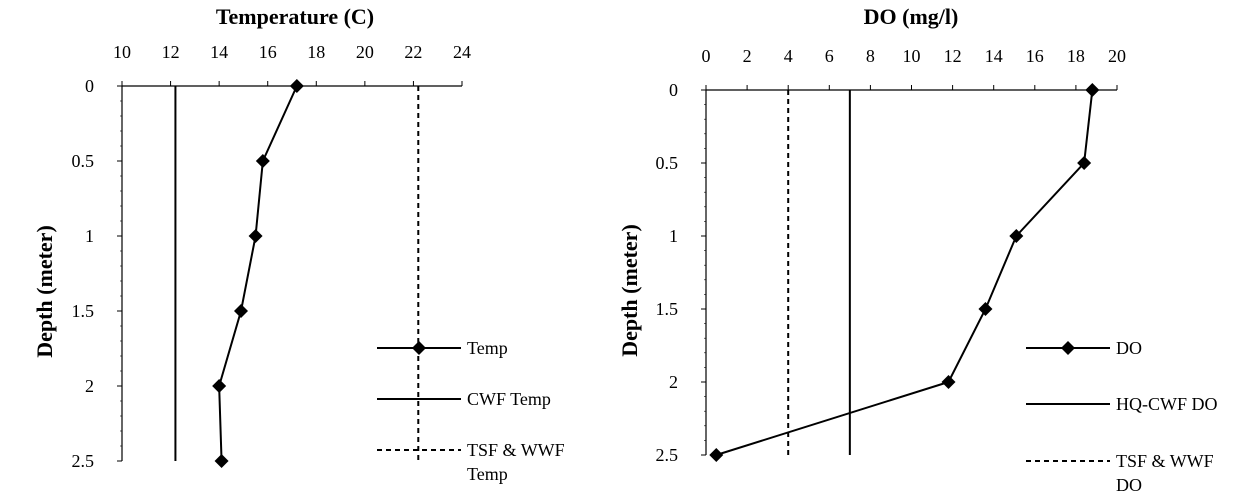 The image size is (1251, 503). What do you see at coordinates (1165, 473) in the screenshot?
I see `legend-label-2: TSF & WWF DO` at bounding box center [1165, 473].